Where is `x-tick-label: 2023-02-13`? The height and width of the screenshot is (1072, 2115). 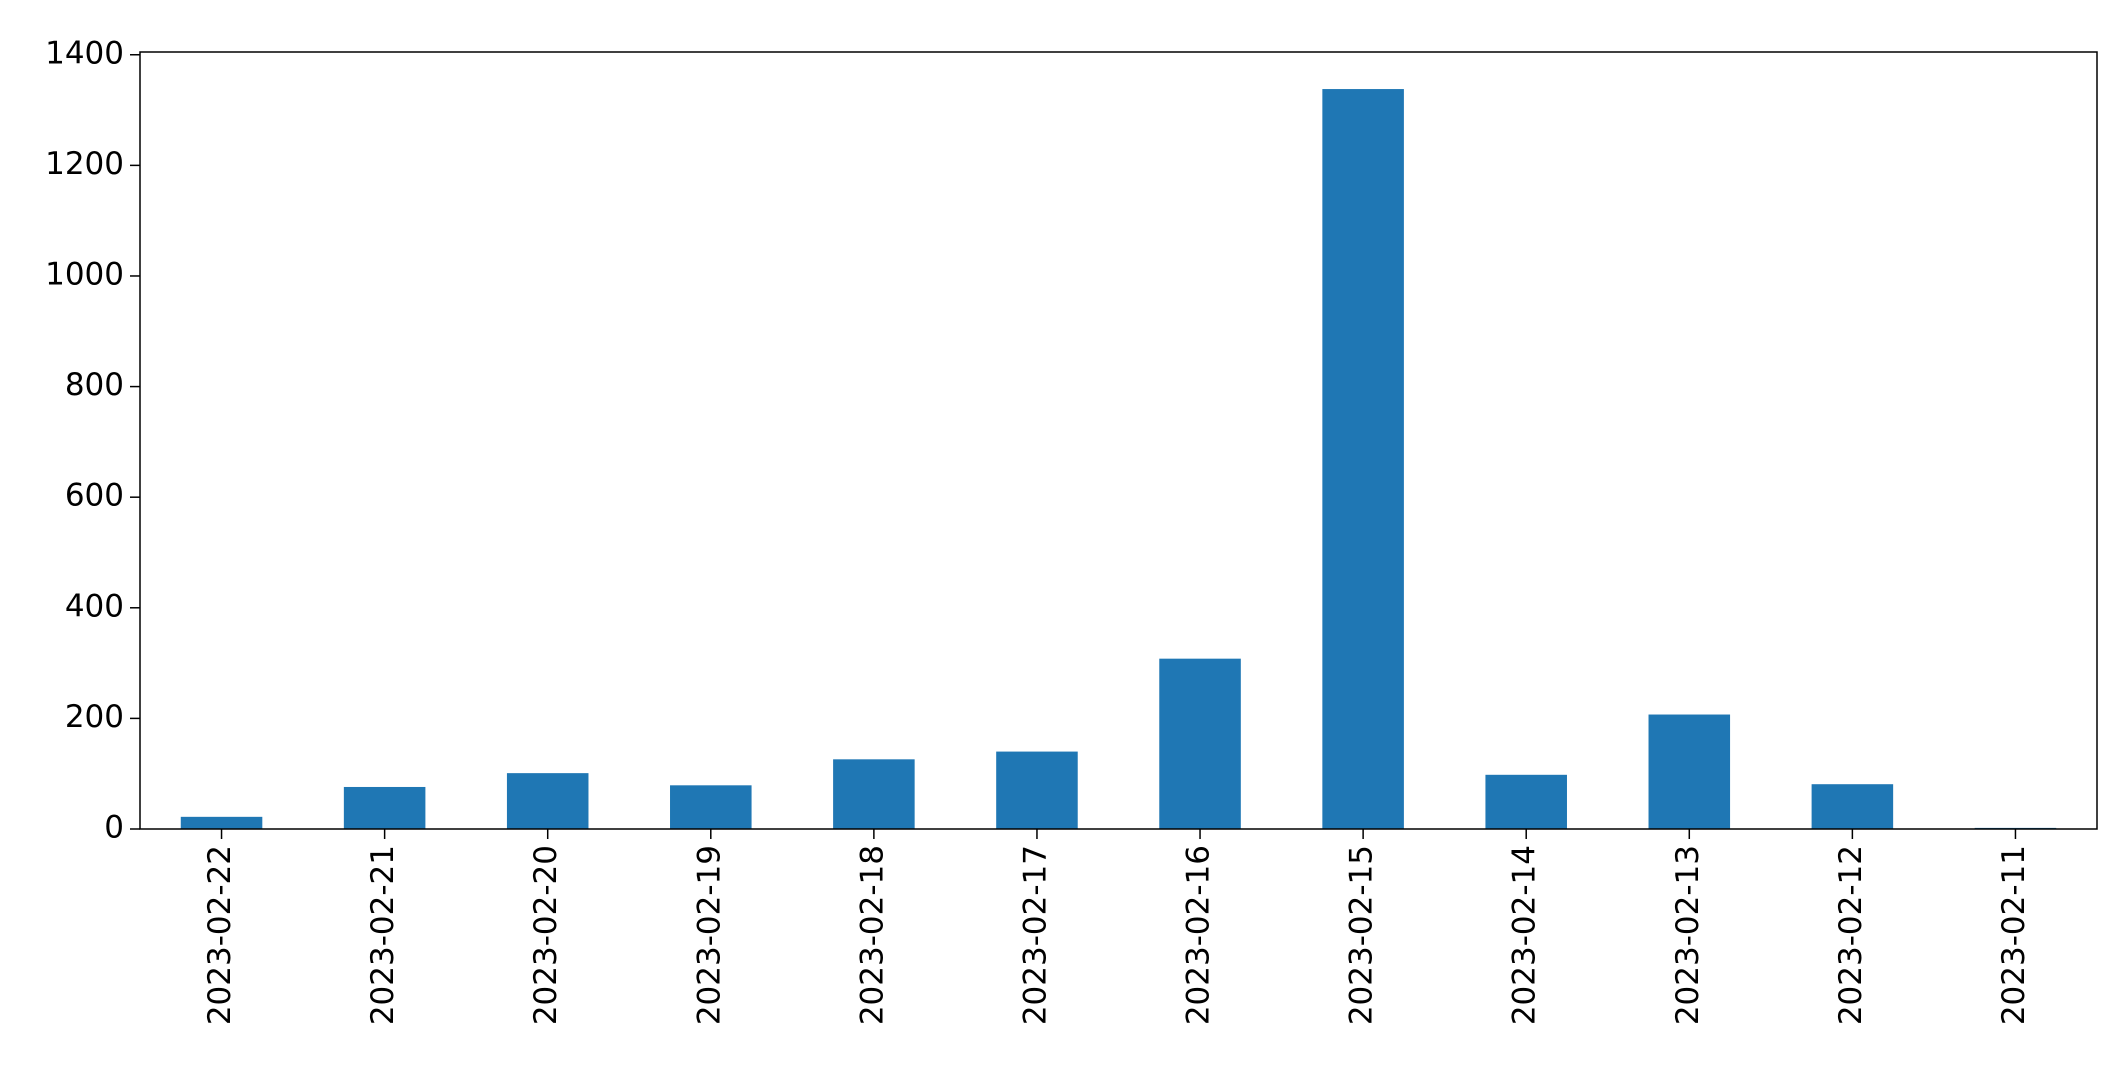
x-tick-label: 2023-02-13 is located at coordinates (1688, 935).